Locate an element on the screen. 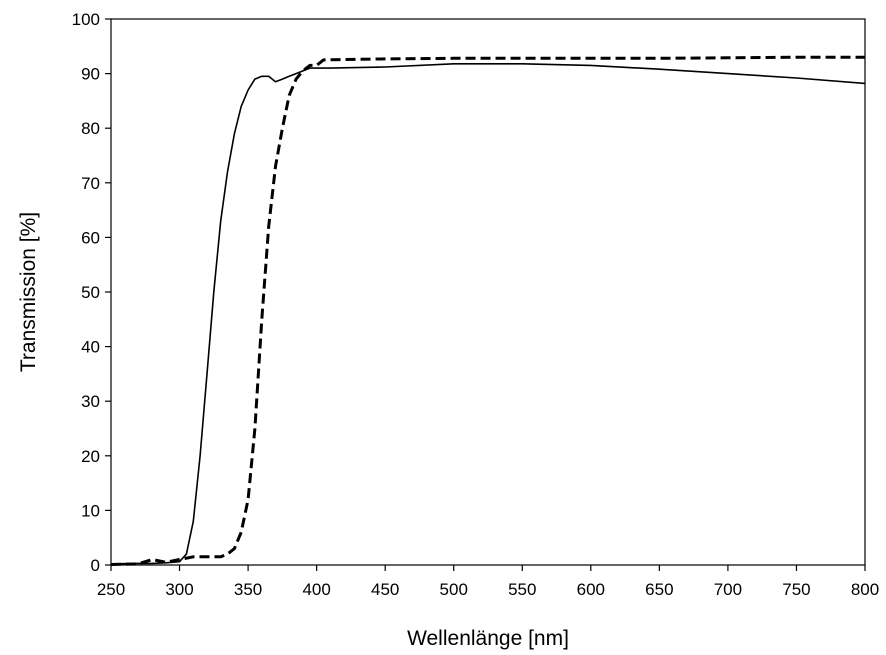 The height and width of the screenshot is (655, 886). x-tick-label: 350 is located at coordinates (248, 589).